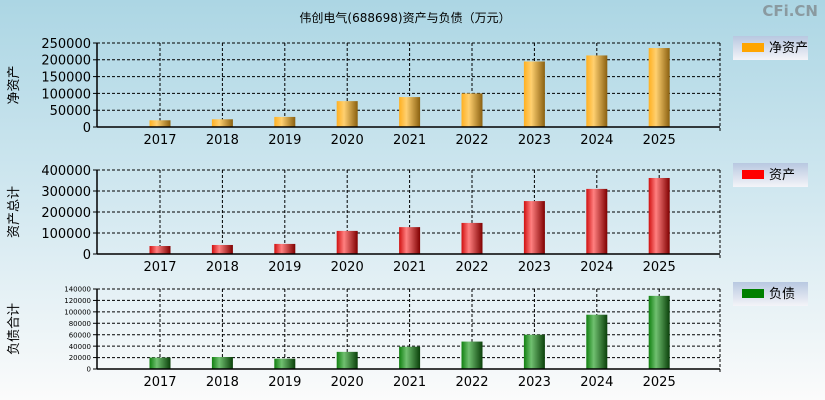 This screenshot has width=825, height=400. I want to click on y-tick-label: 60000, so click(80, 335).